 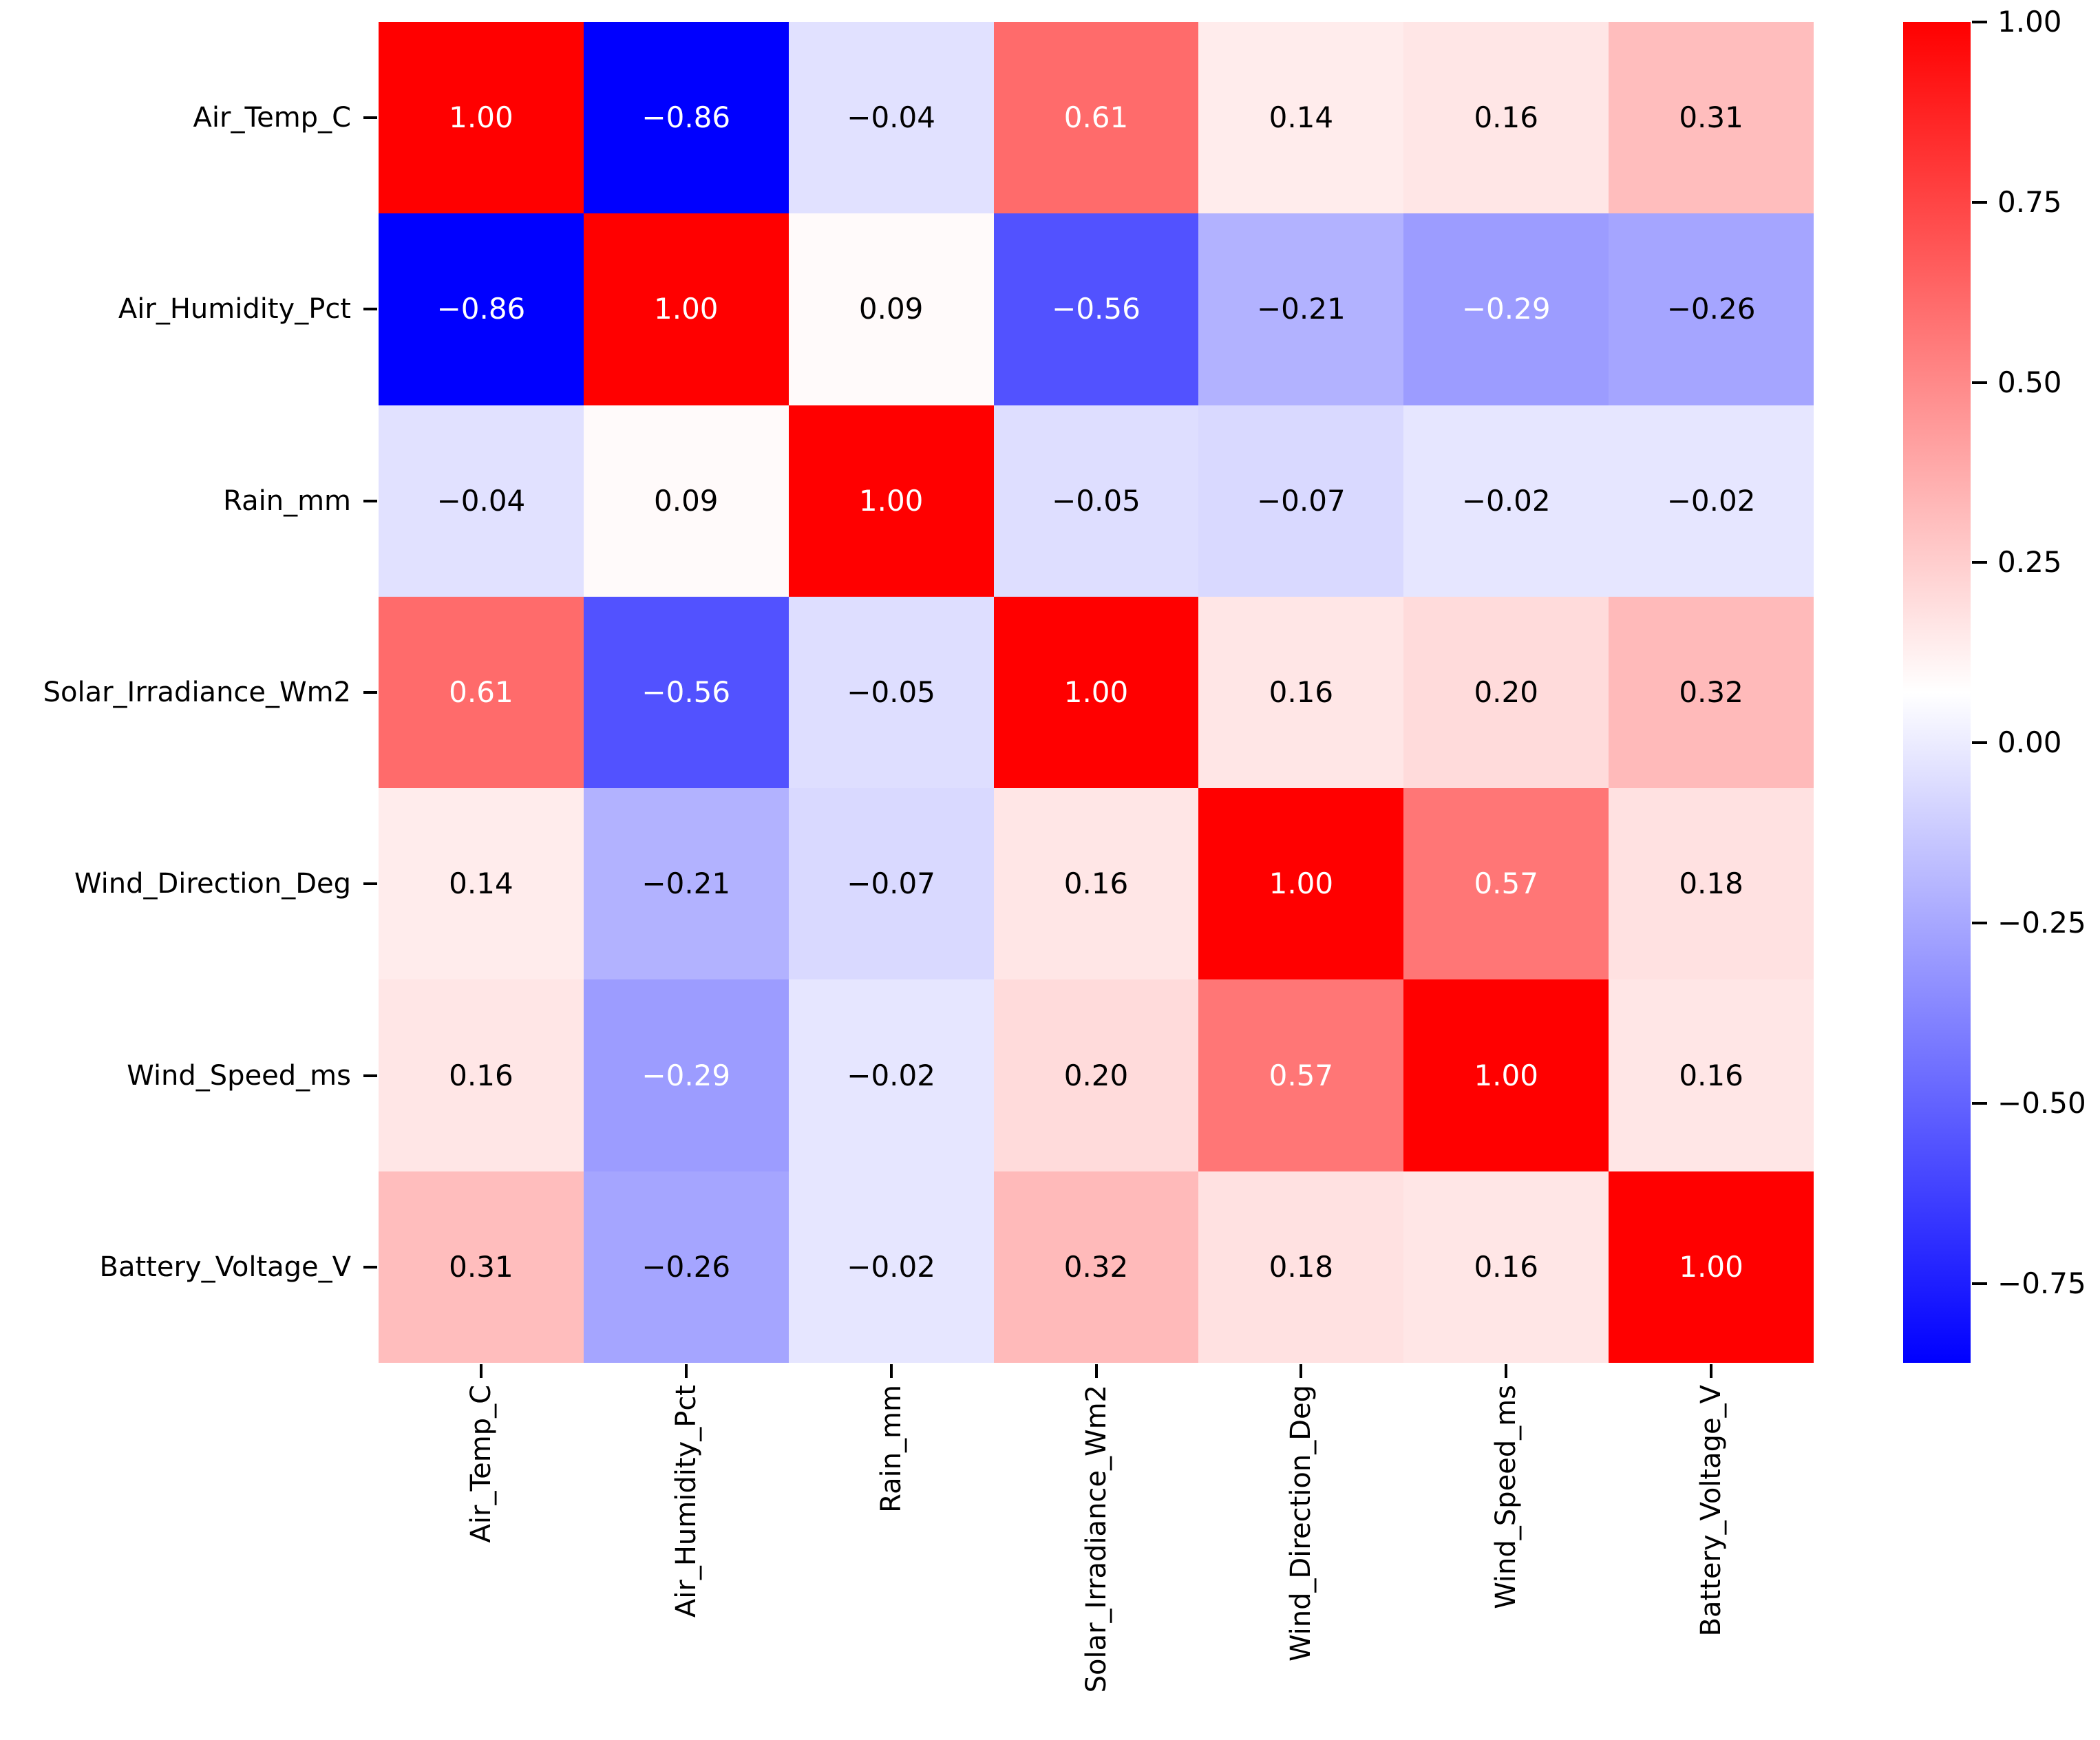 I want to click on cell-value: −0.29, so click(x=686, y=1075).